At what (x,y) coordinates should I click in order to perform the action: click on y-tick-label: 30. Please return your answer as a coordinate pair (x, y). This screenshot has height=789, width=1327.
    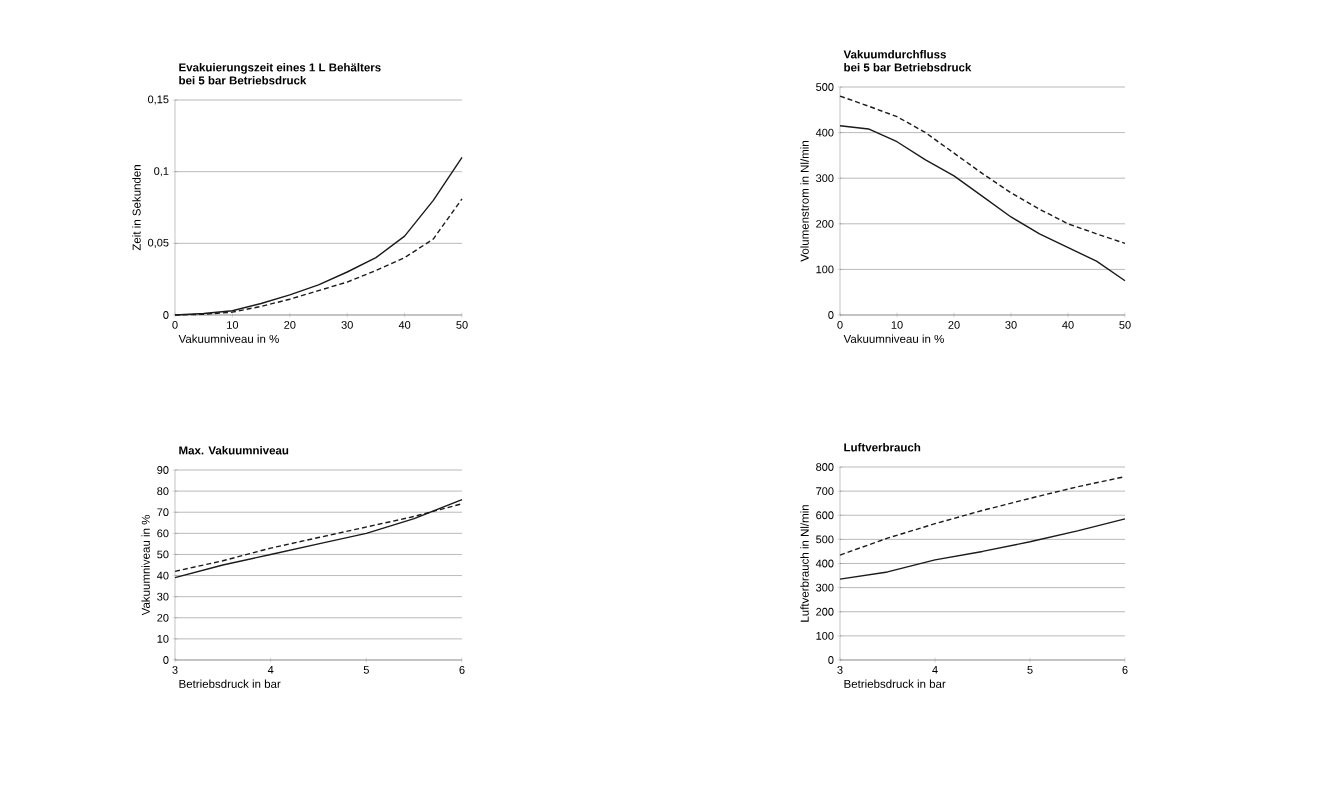
    Looking at the image, I should click on (163, 596).